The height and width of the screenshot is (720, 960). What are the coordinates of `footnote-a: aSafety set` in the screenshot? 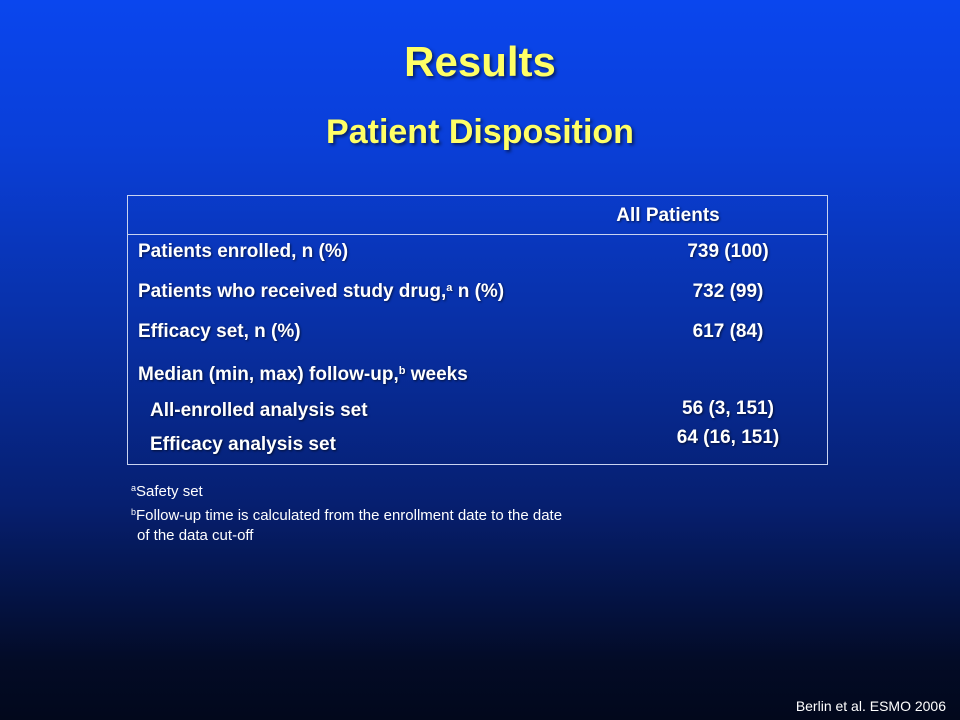 It's located at (167, 491).